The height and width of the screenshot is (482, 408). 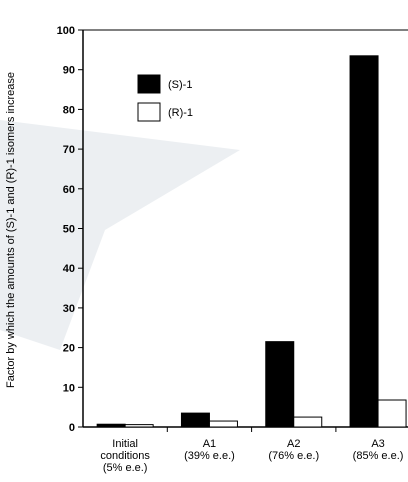 I want to click on y-tick-label: 20, so click(x=69, y=349).